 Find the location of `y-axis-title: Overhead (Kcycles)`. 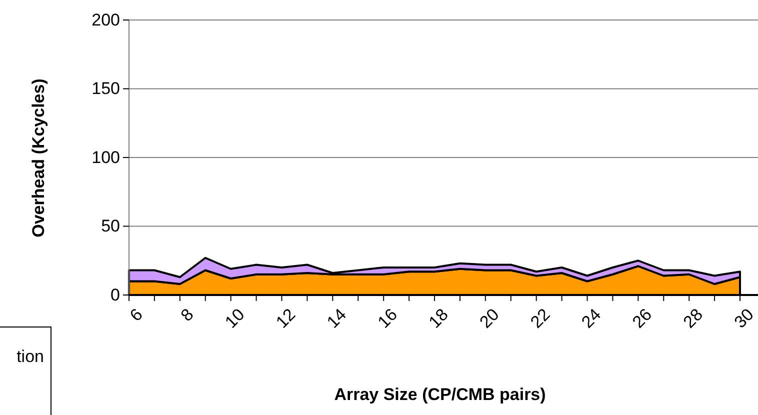

y-axis-title: Overhead (Kcycles) is located at coordinates (38, 158).